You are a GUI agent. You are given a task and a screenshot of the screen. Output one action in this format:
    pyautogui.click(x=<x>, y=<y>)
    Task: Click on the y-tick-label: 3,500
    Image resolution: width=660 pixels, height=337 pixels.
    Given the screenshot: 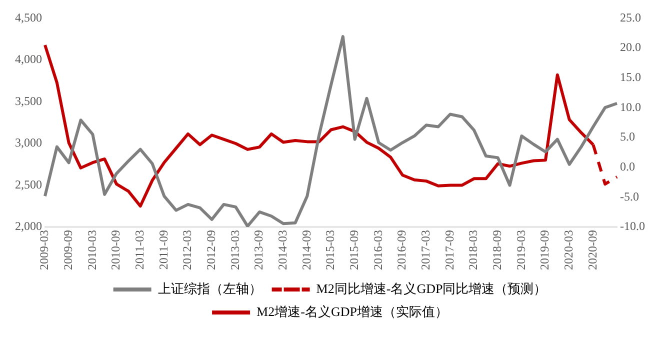 What is the action you would take?
    pyautogui.click(x=28, y=101)
    